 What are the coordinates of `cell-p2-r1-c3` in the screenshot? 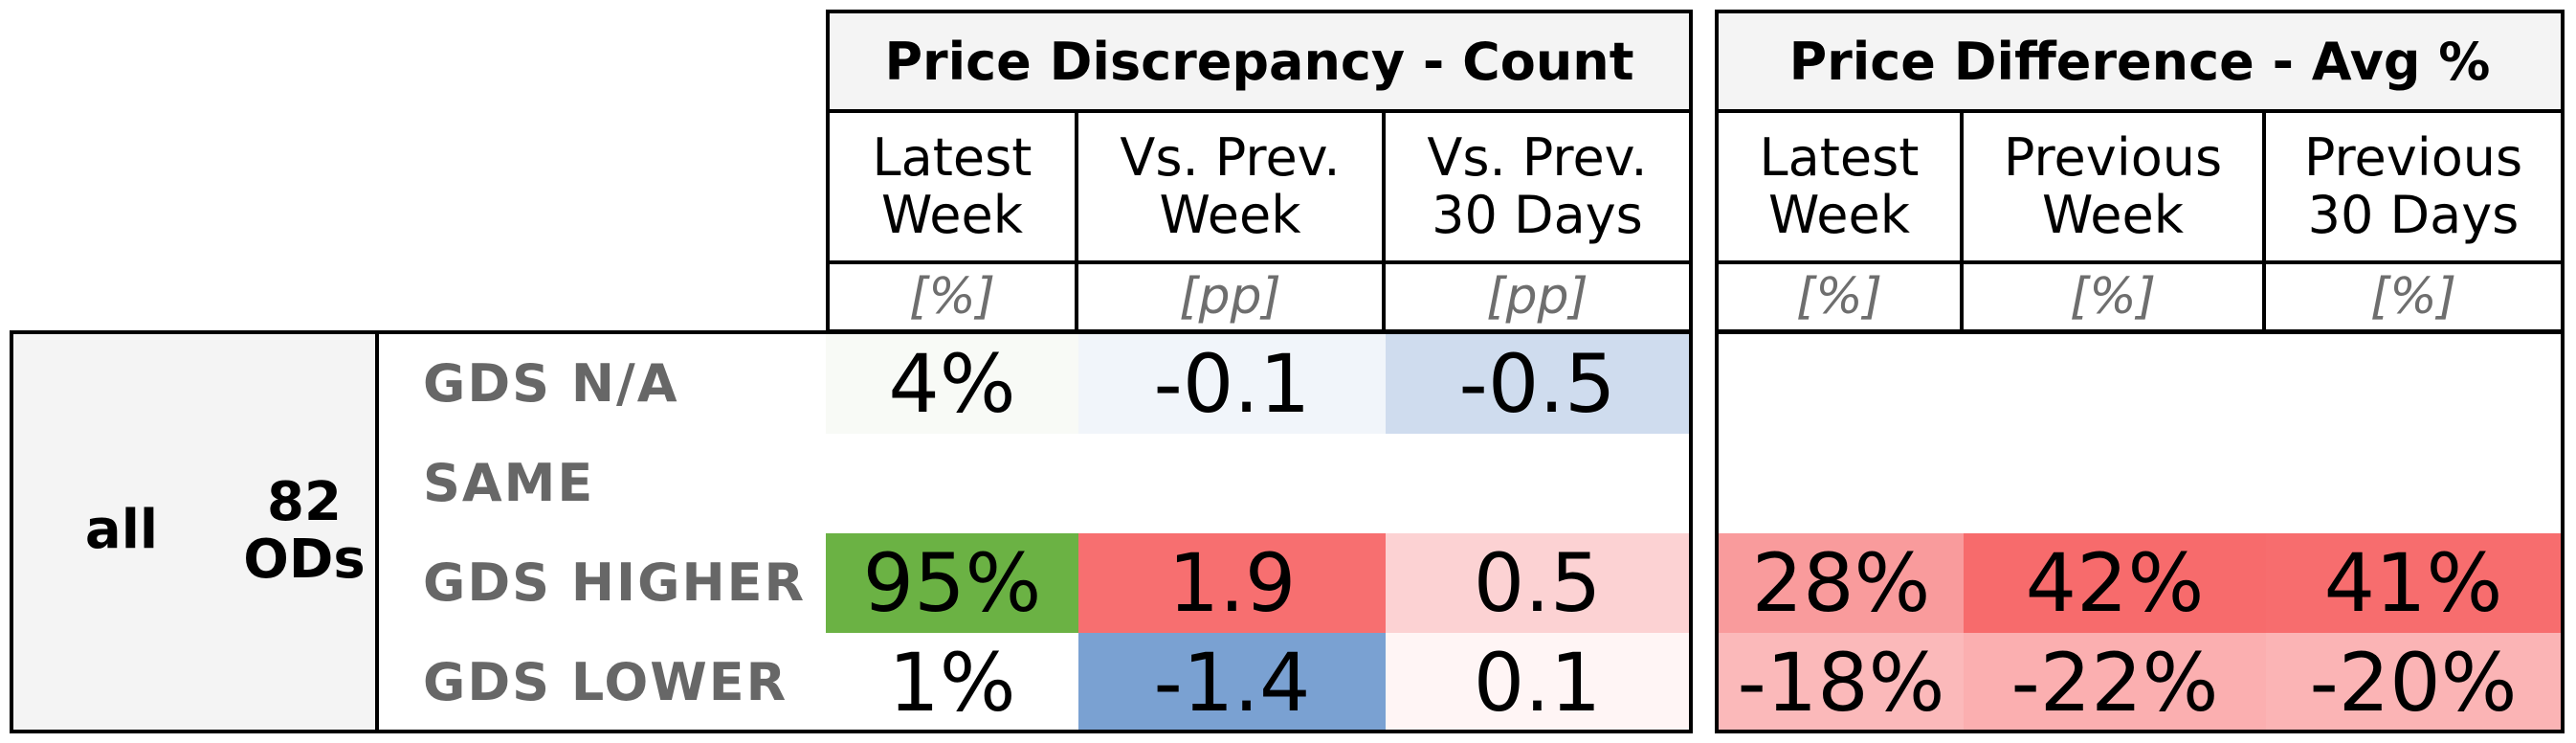 It's located at (2413, 384).